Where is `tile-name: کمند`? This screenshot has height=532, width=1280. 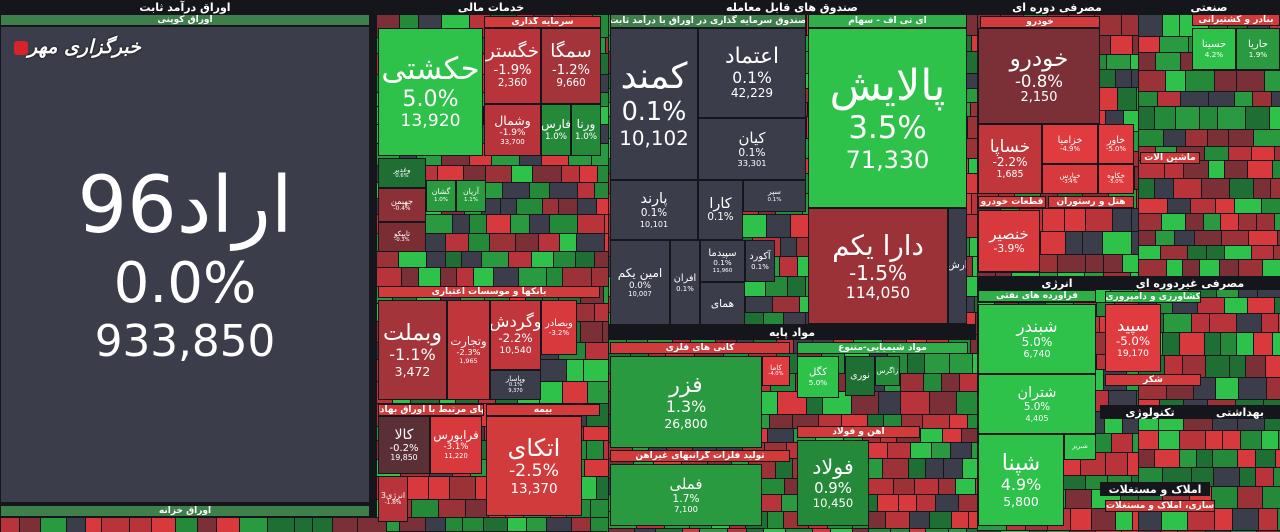 tile-name: کمند is located at coordinates (654, 77).